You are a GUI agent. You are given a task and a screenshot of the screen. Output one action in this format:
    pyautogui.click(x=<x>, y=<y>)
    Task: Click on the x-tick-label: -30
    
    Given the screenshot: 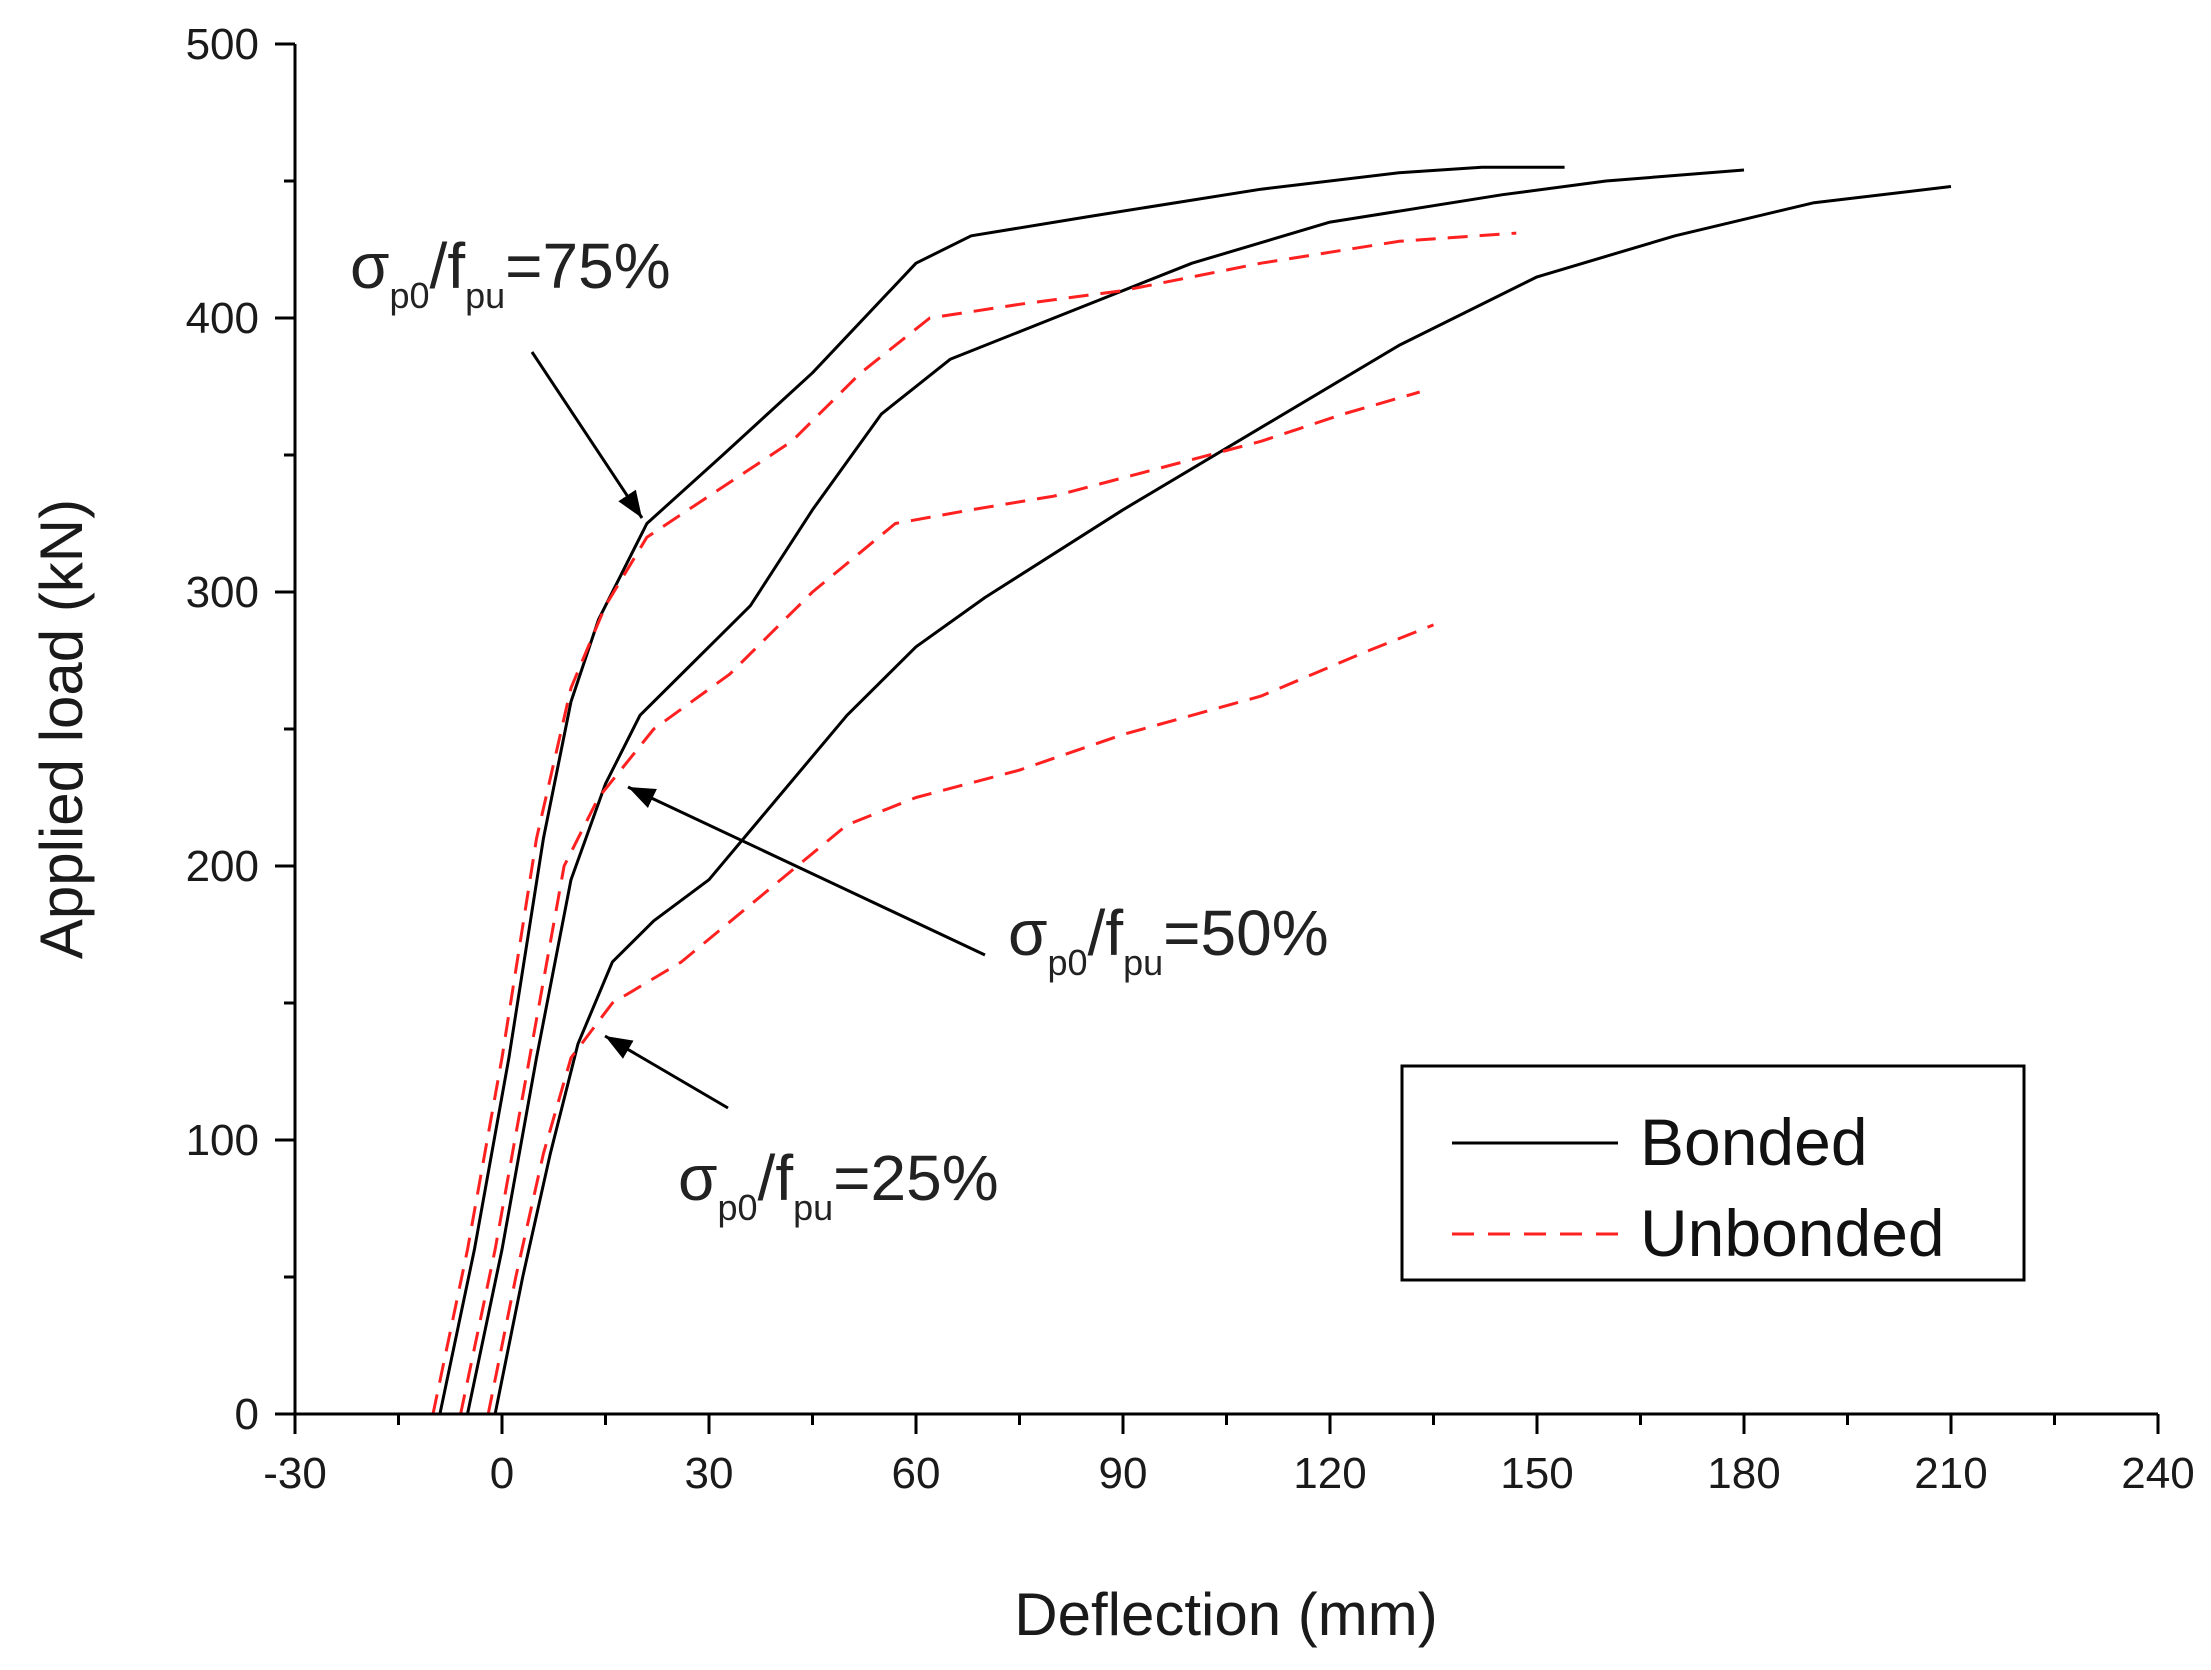 What is the action you would take?
    pyautogui.click(x=295, y=1473)
    